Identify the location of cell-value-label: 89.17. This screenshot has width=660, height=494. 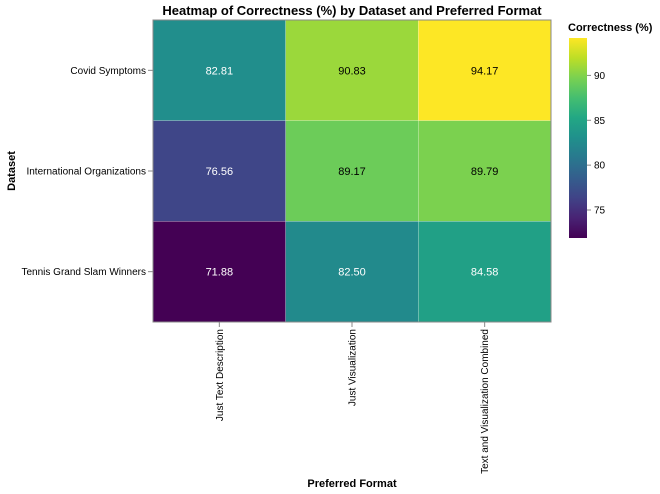
(352, 172).